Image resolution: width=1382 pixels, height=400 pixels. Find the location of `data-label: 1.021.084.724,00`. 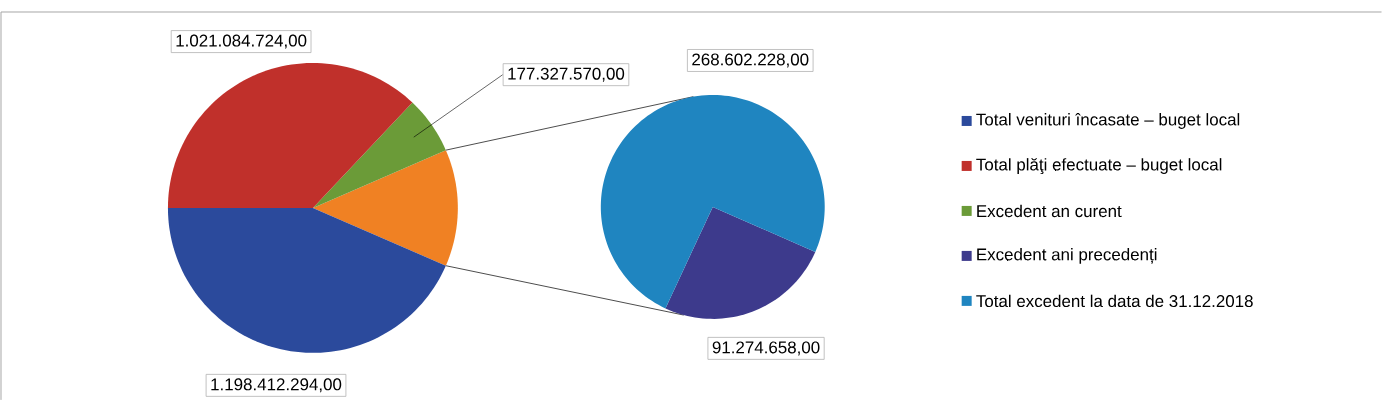

data-label: 1.021.084.724,00 is located at coordinates (241, 41).